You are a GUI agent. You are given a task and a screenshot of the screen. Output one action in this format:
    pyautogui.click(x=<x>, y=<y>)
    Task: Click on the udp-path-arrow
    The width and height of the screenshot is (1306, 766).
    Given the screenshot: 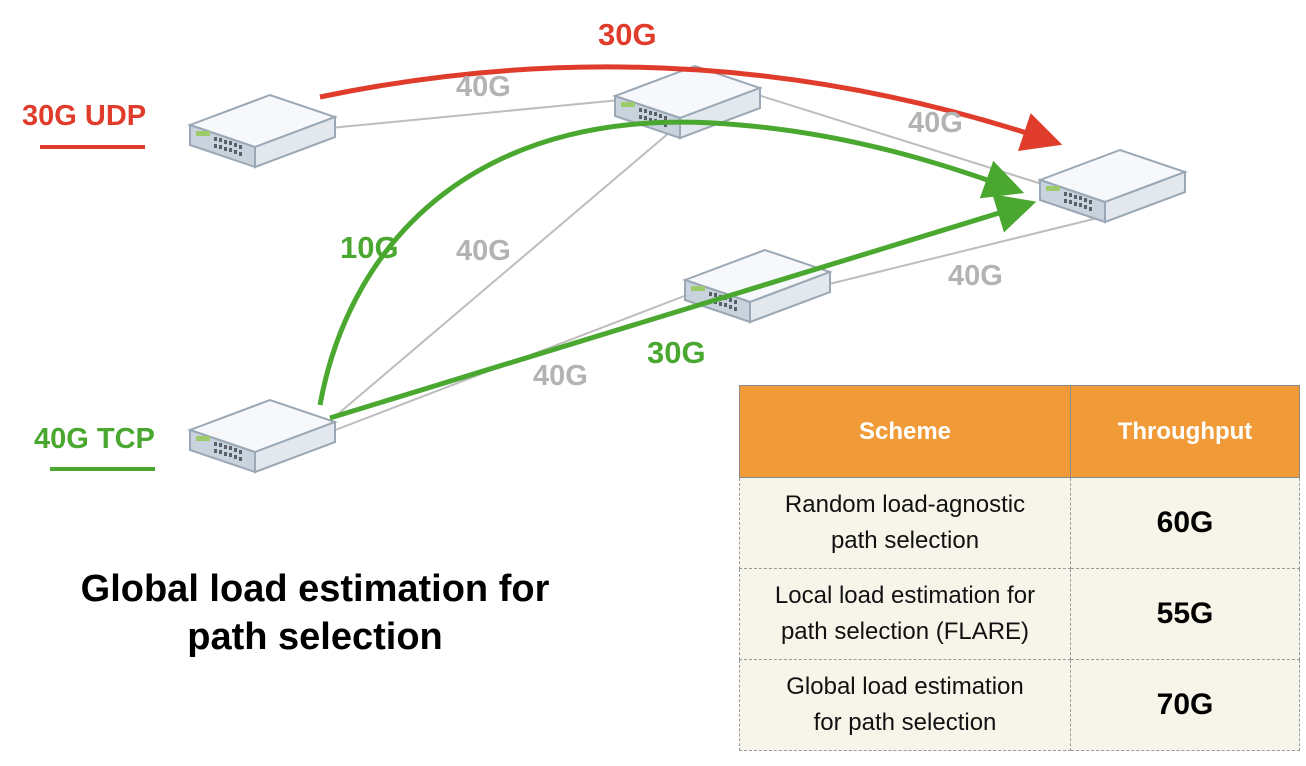 What is the action you would take?
    pyautogui.click(x=691, y=108)
    